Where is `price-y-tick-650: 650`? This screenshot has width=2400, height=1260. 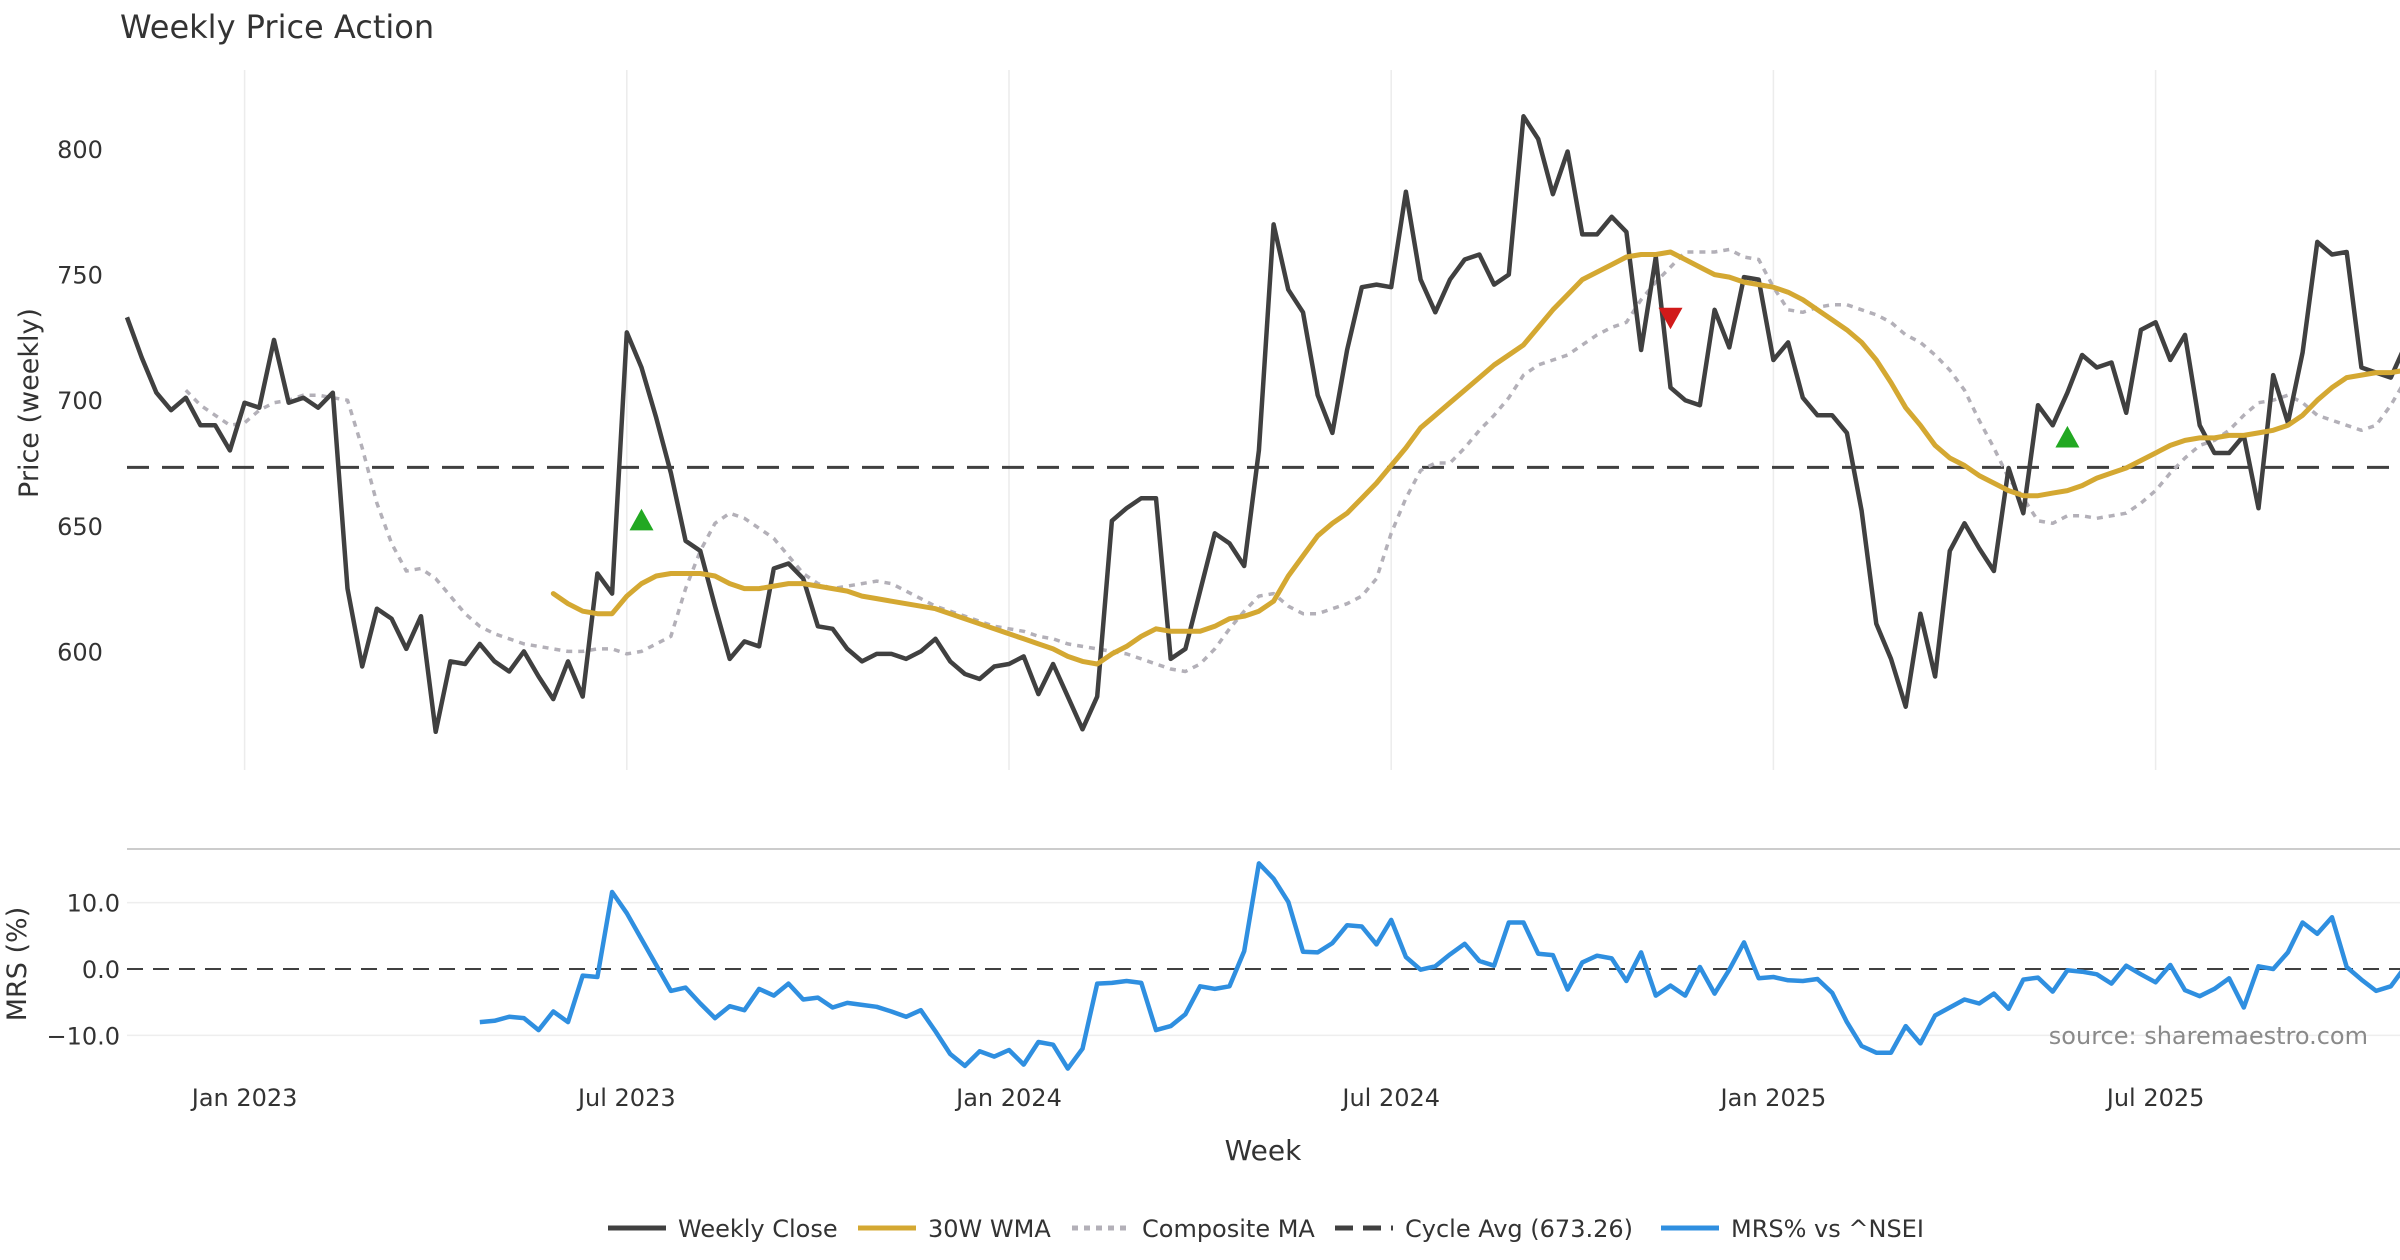 price-y-tick-650: 650 is located at coordinates (80, 527).